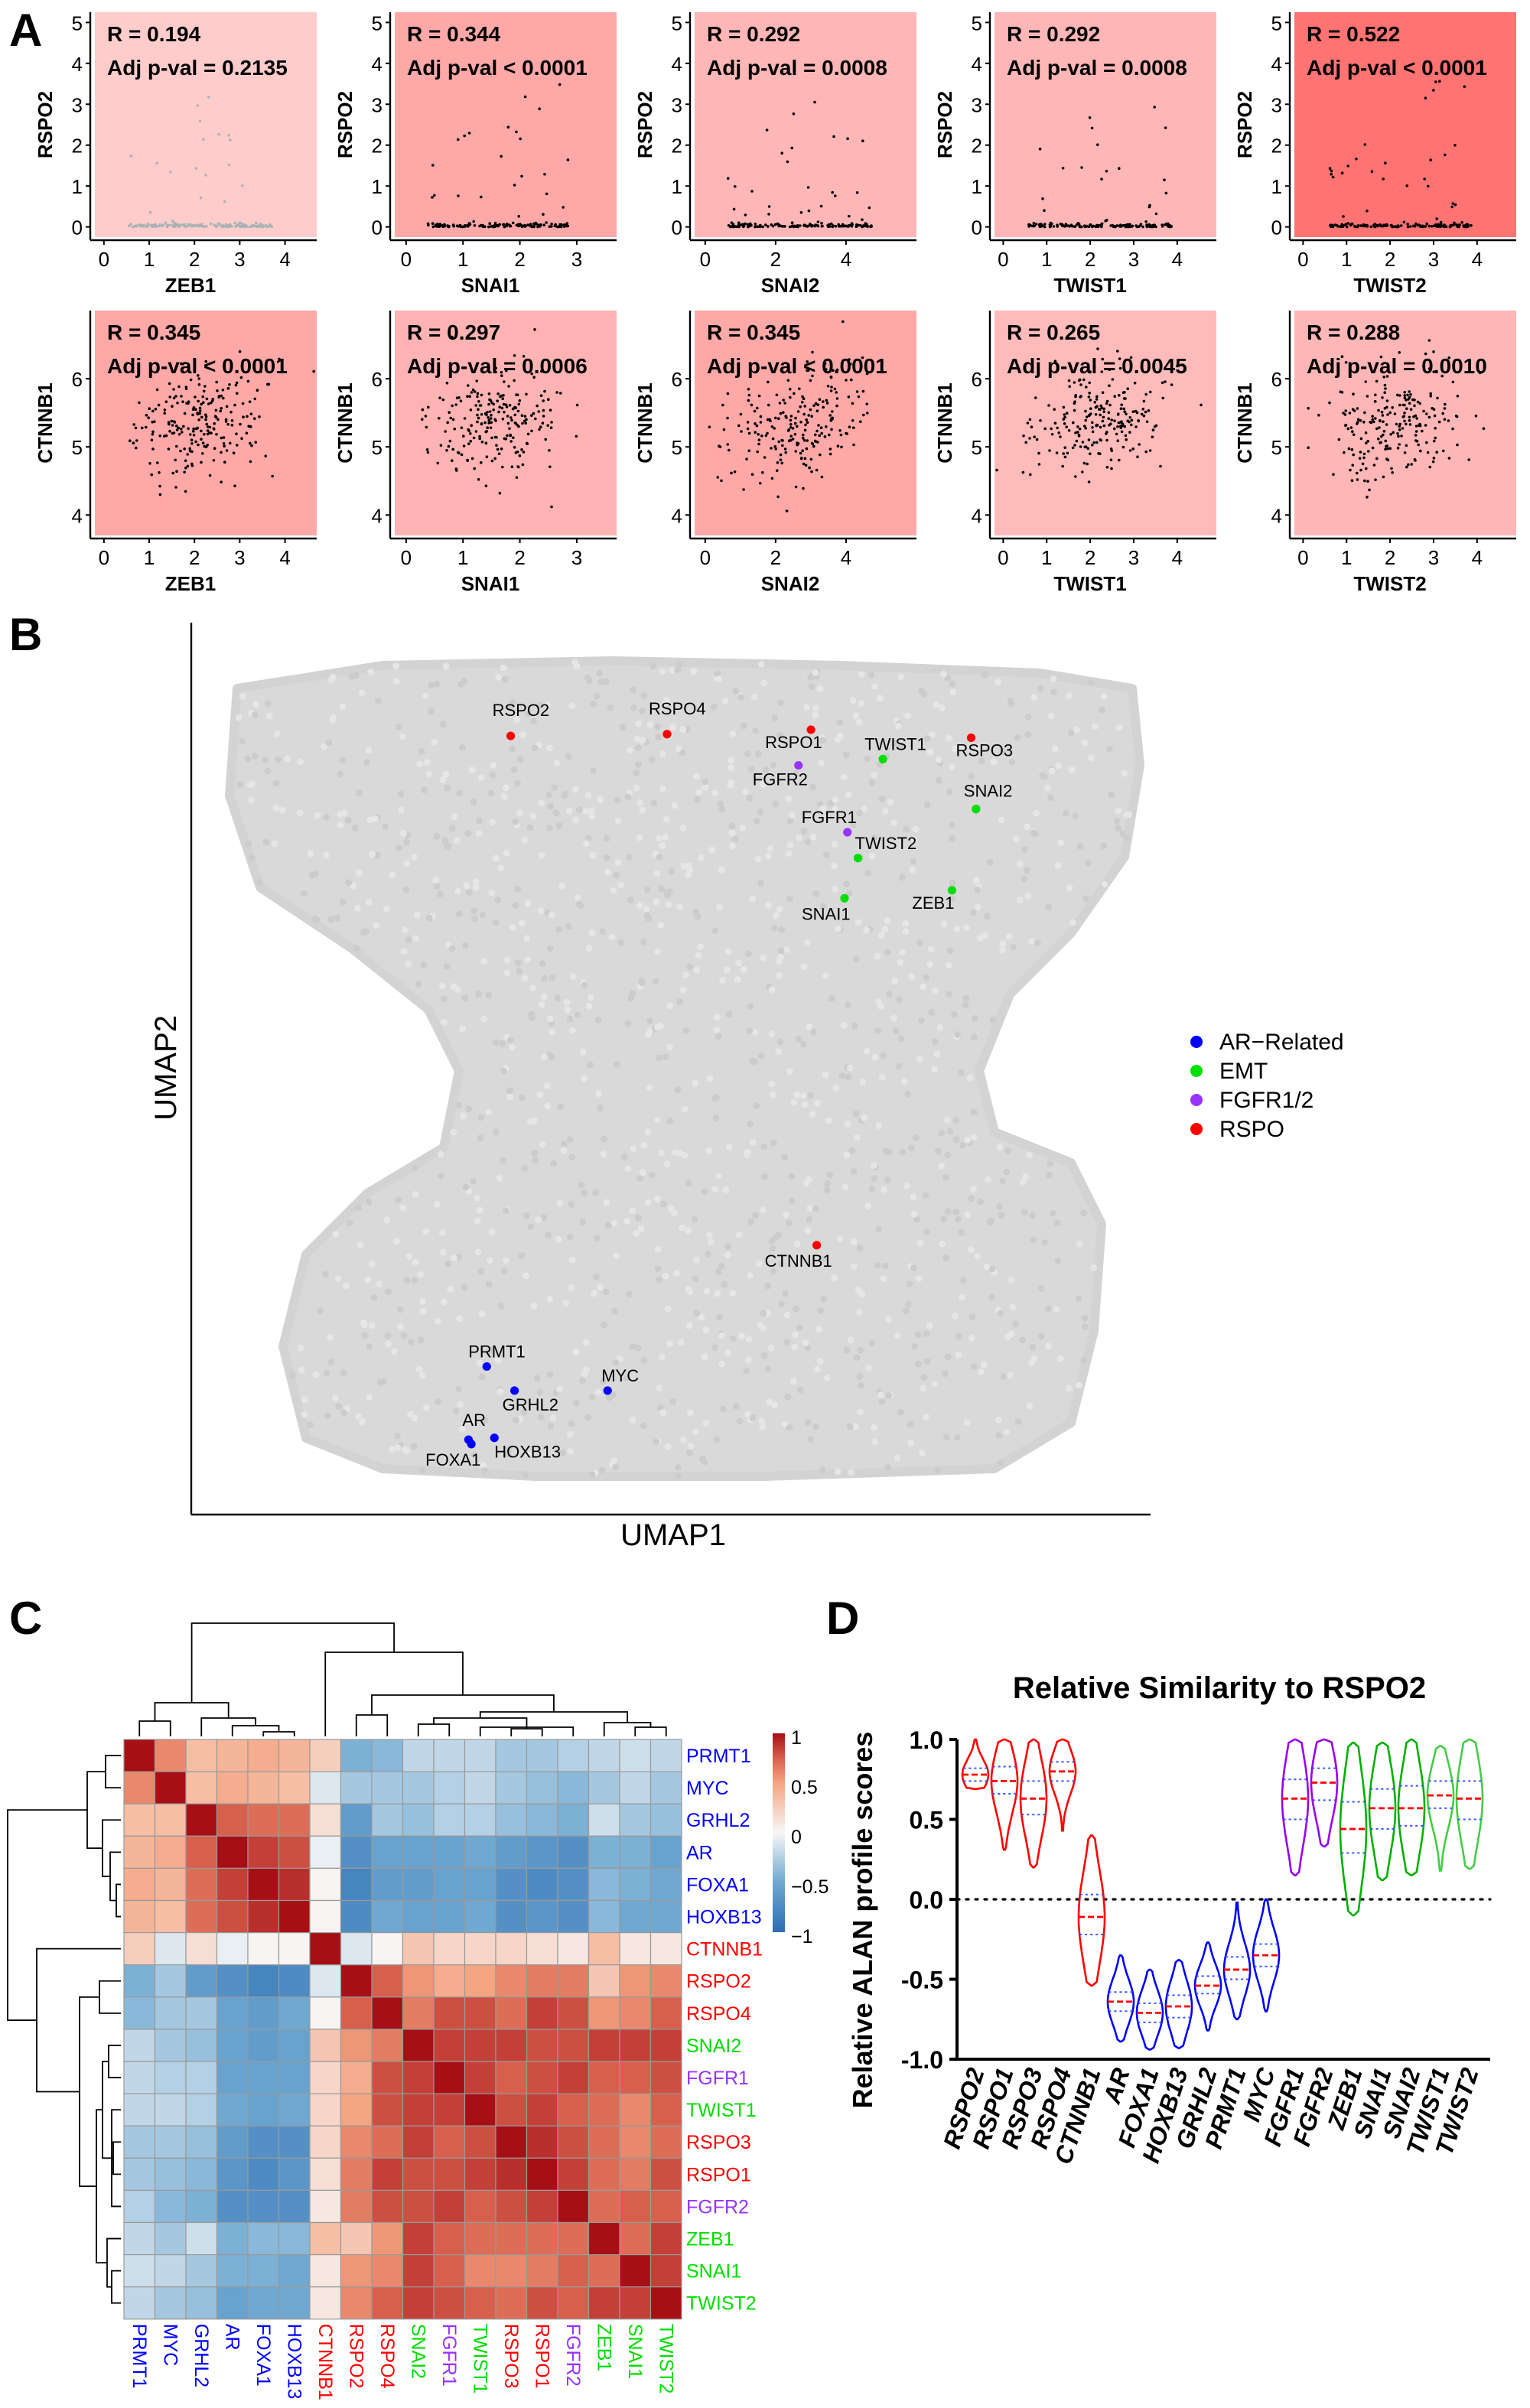  Describe the element at coordinates (45, 124) in the screenshot. I see `y-axis-label: RSPO2` at that location.